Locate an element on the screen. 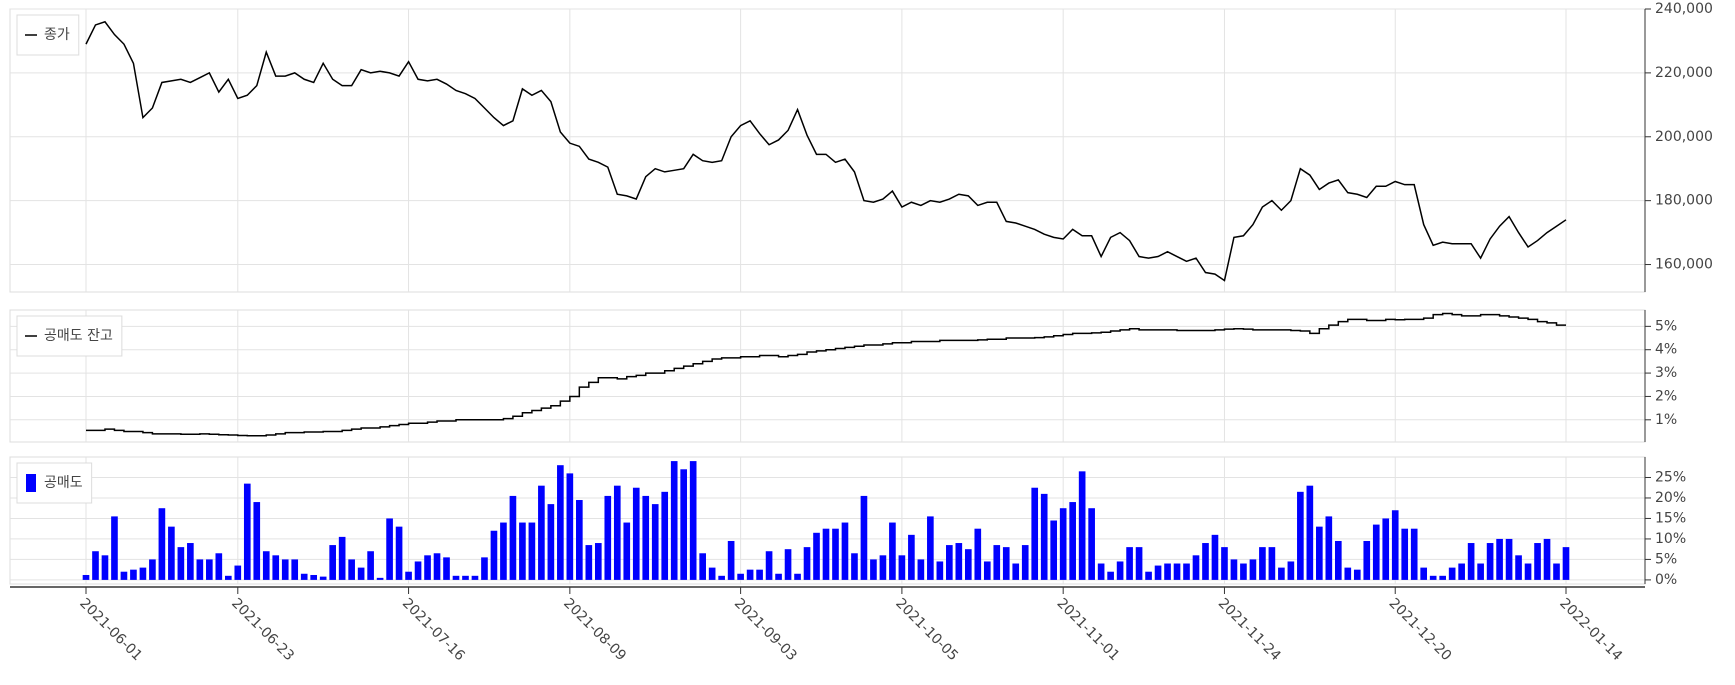 The image size is (1735, 685). y-tick-label: 25% is located at coordinates (1670, 477).